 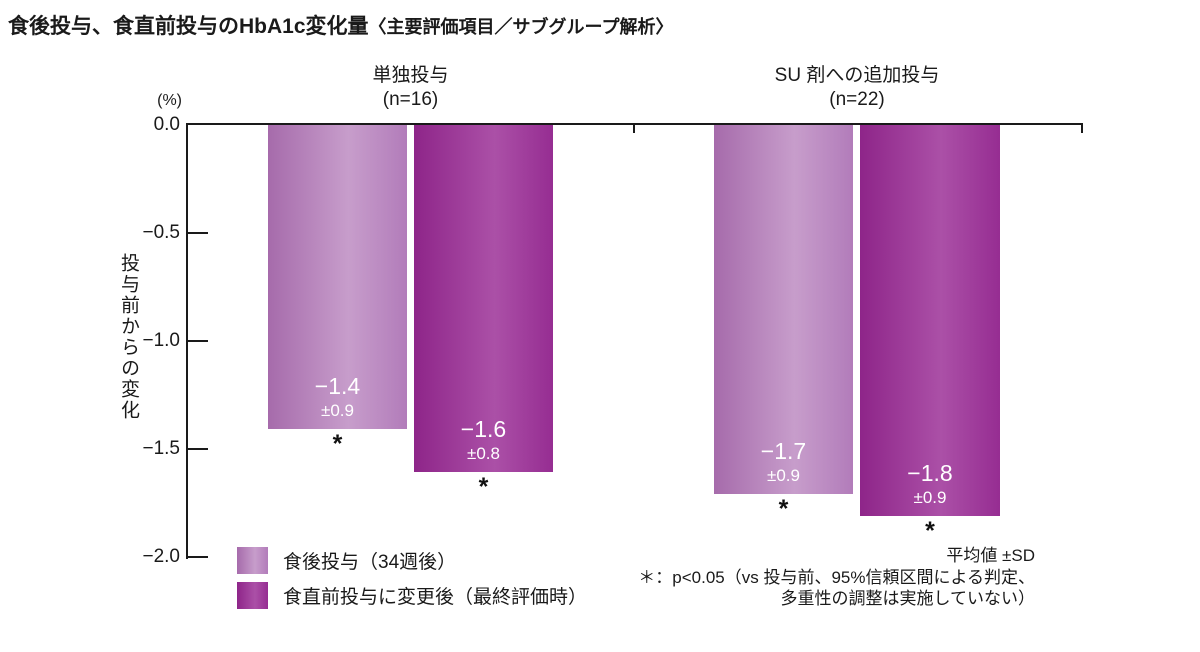 What do you see at coordinates (161, 340) in the screenshot?
I see `ytick--1.0: −1.0` at bounding box center [161, 340].